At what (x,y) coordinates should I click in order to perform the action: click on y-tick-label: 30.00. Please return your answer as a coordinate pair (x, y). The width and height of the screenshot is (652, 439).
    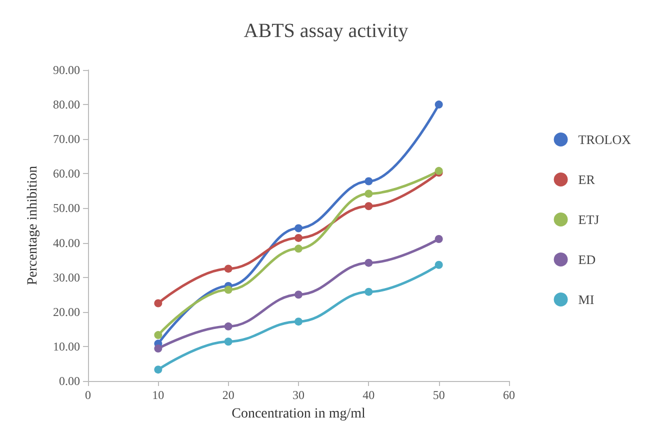
    Looking at the image, I should click on (66, 277).